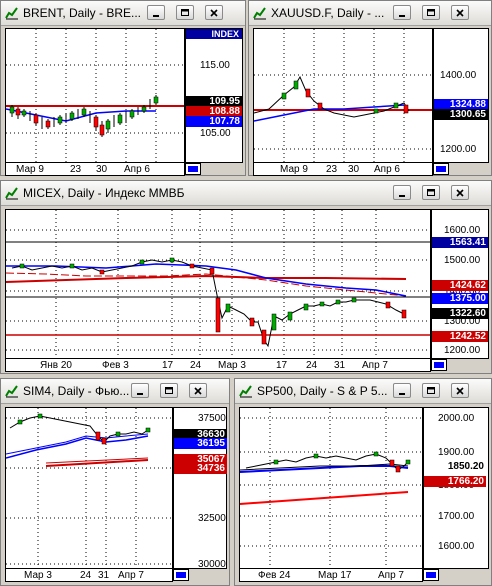 This screenshot has width=492, height=586. What do you see at coordinates (460, 313) in the screenshot?
I see `price-label: 1322.60` at bounding box center [460, 313].